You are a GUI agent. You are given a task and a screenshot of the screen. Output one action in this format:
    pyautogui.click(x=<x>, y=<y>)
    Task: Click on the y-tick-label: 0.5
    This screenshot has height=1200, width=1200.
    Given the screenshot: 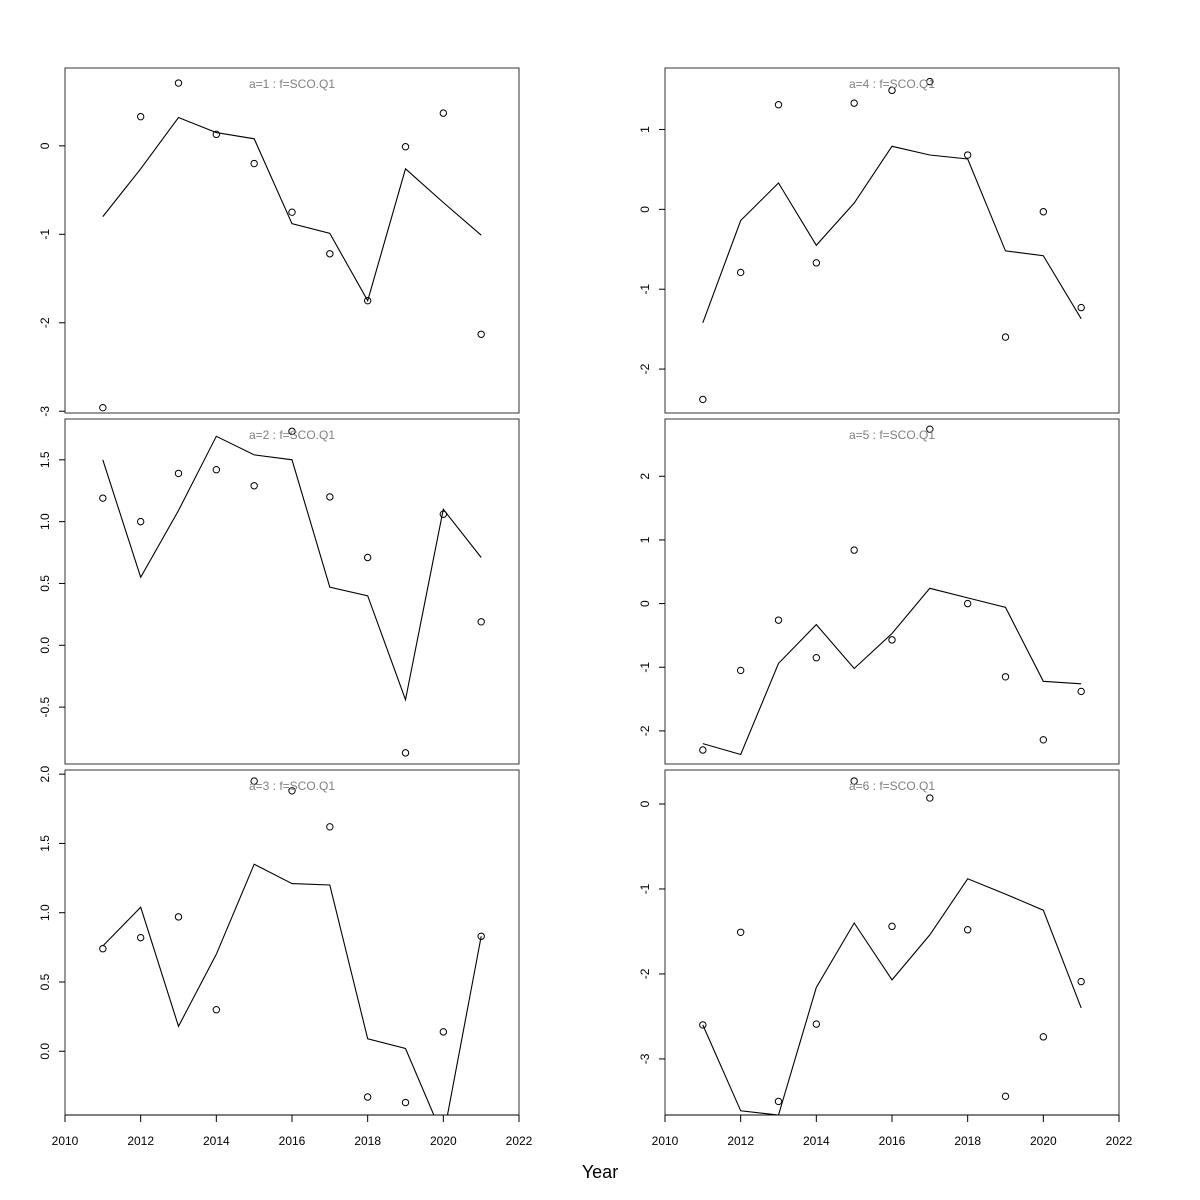 What is the action you would take?
    pyautogui.click(x=45, y=583)
    